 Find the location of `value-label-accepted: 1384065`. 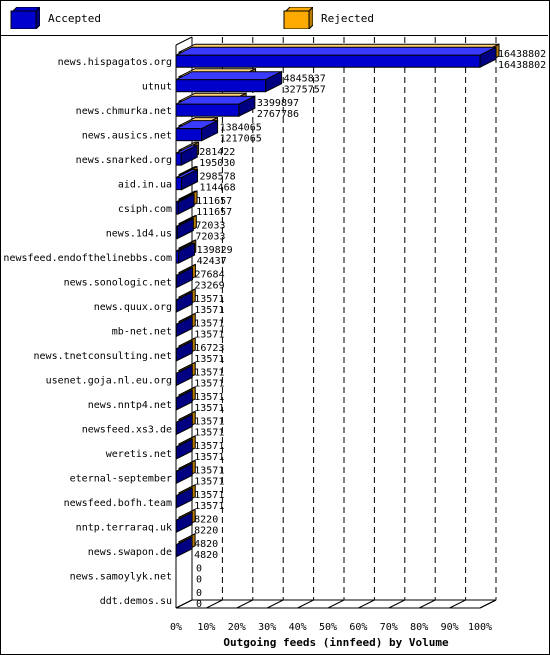

value-label-accepted: 1384065 is located at coordinates (241, 128).